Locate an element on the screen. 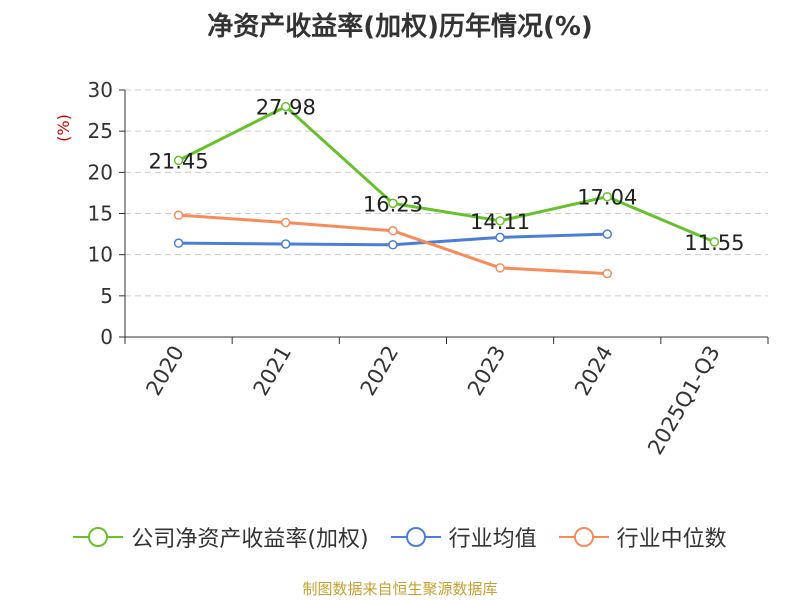 The height and width of the screenshot is (600, 800). data-label: 17.04 is located at coordinates (607, 198).